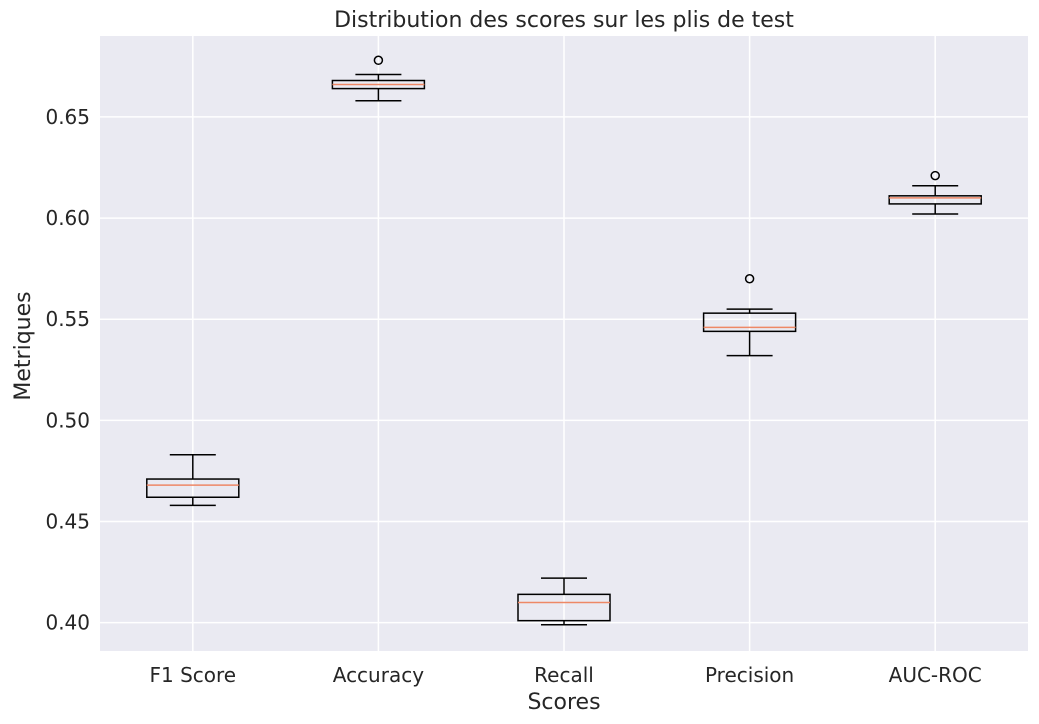 This screenshot has height=724, width=1039. Describe the element at coordinates (935, 192) in the screenshot. I see `box-auc-roc` at that location.